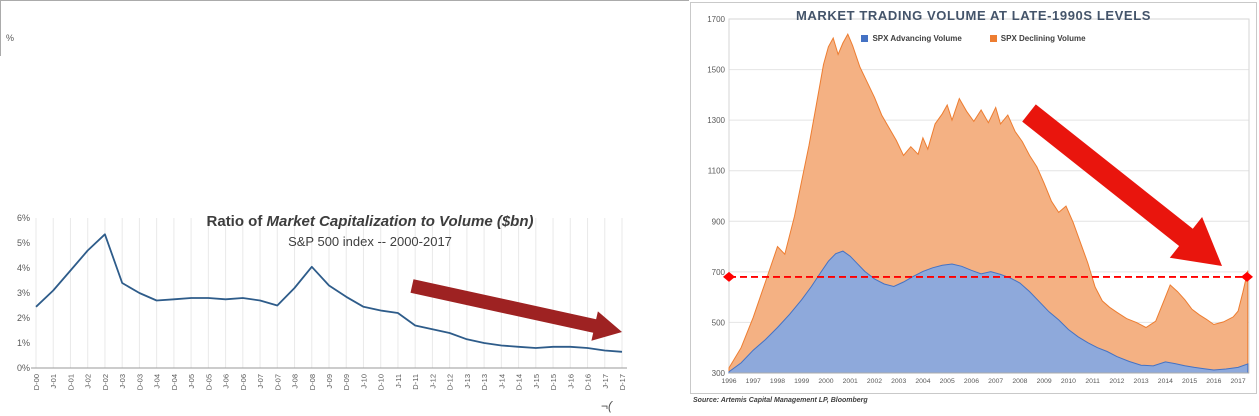 Image resolution: width=1259 pixels, height=416 pixels. I want to click on svg-text: D-17, so click(622, 382).